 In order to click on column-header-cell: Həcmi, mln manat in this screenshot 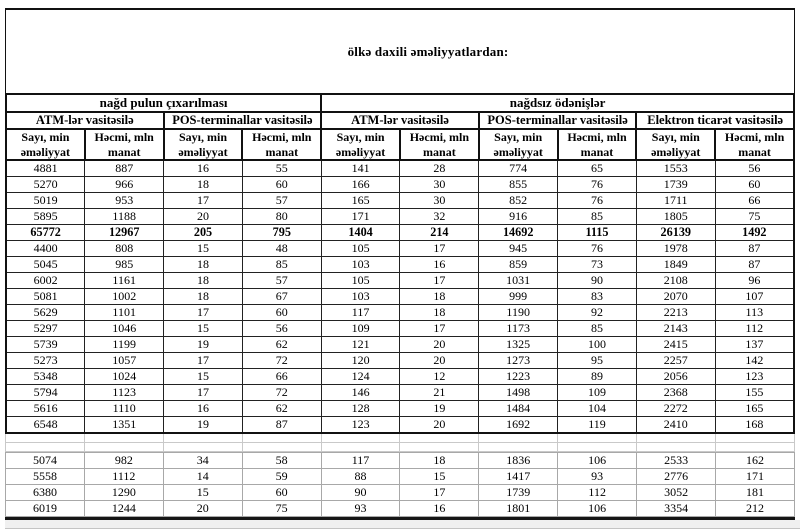, I will do `click(754, 144)`.